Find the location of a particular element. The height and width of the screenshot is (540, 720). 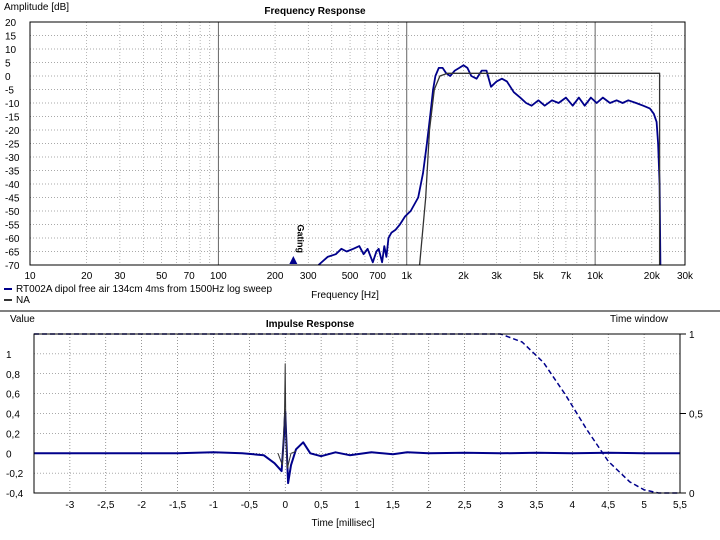

ir-x-tick: -3 is located at coordinates (69, 505).